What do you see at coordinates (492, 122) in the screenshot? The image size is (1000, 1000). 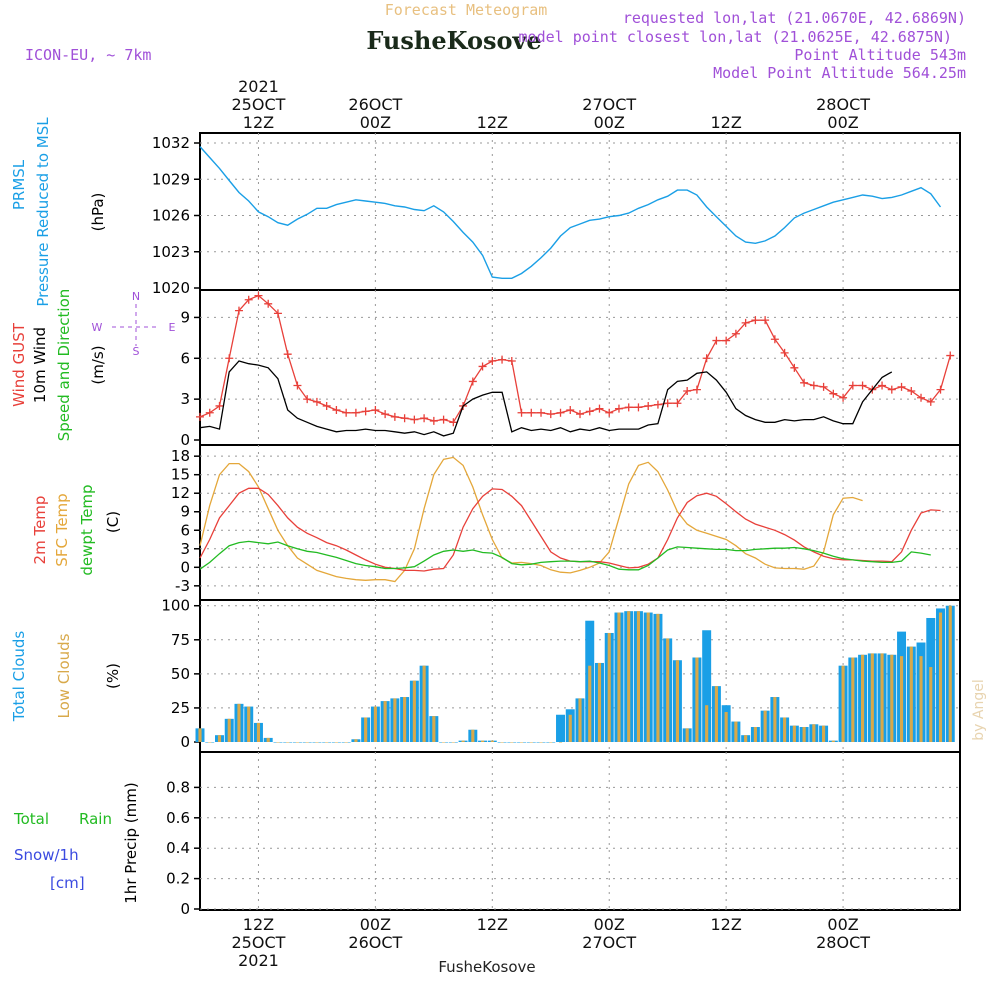 I see `top-hour-label: 12Z` at bounding box center [492, 122].